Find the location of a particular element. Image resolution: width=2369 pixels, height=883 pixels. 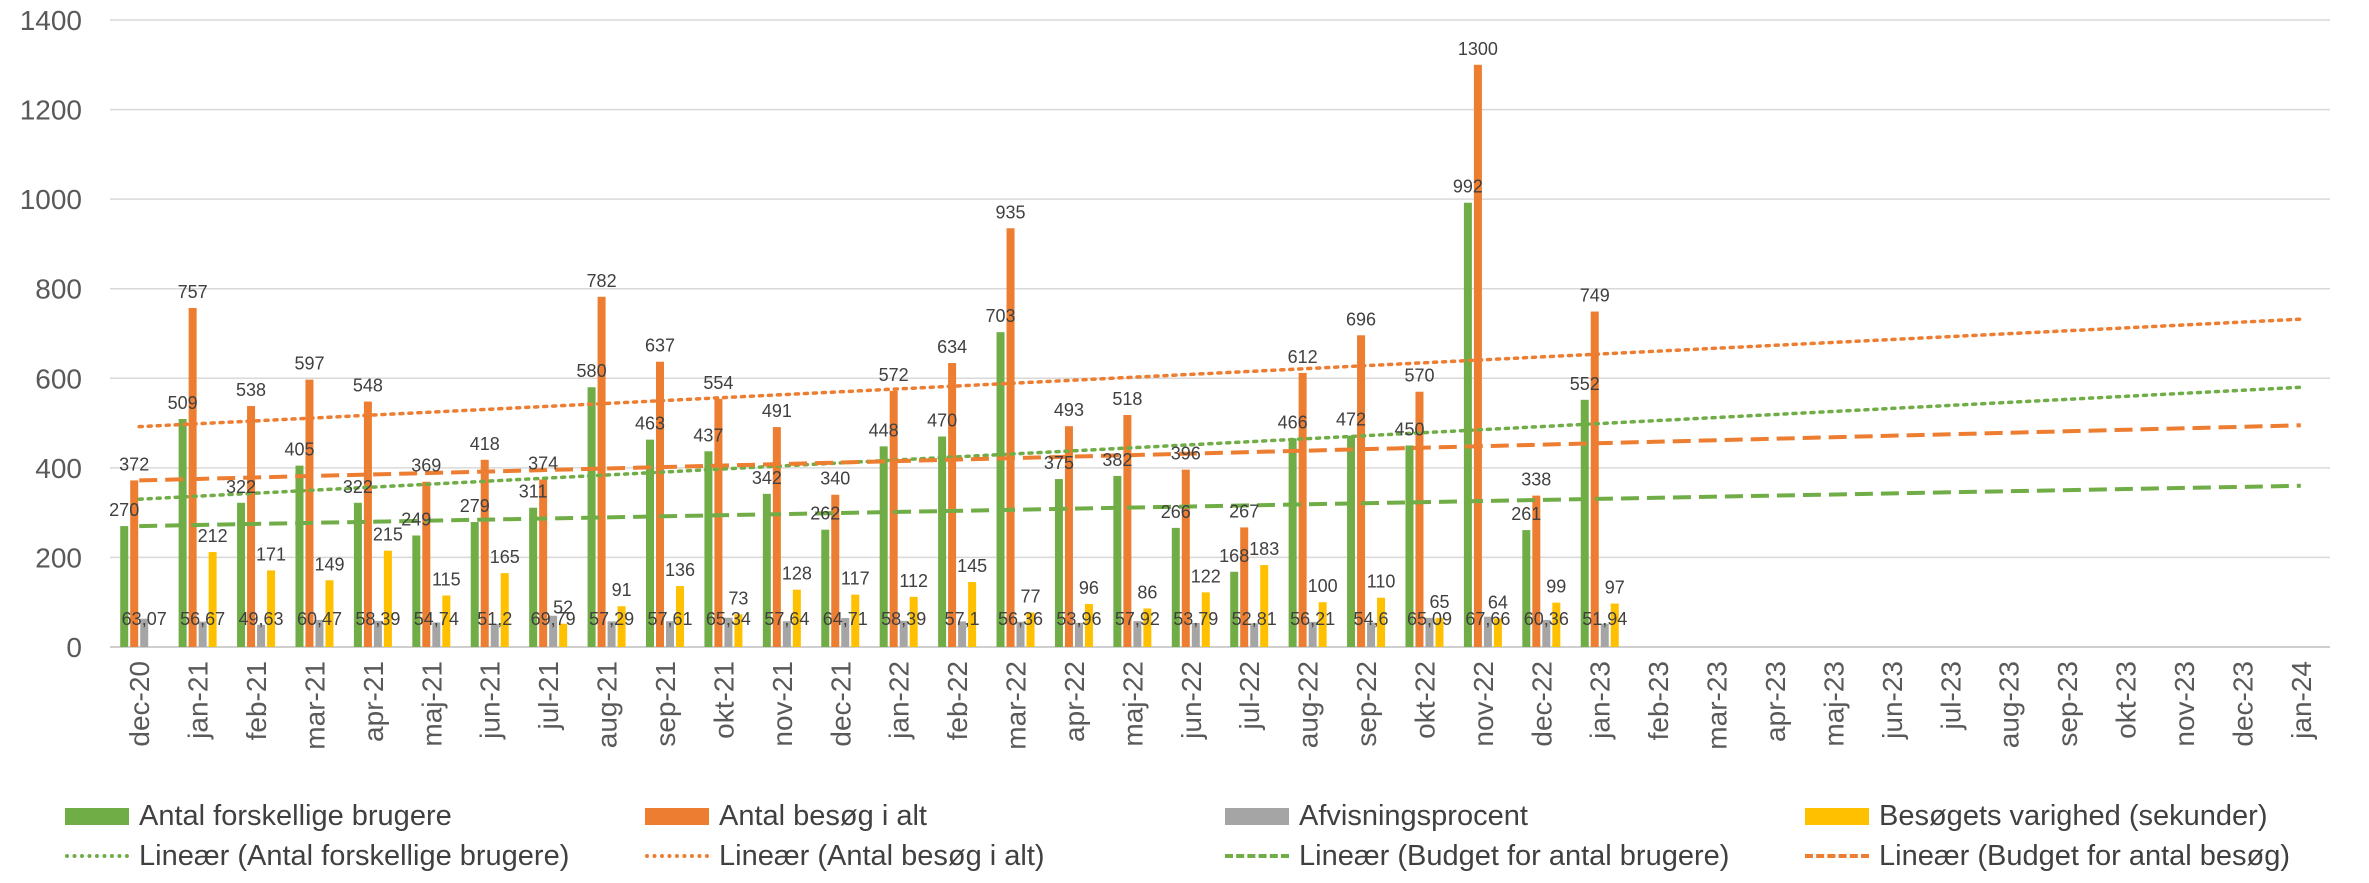

data-label: 405 is located at coordinates (299, 450).